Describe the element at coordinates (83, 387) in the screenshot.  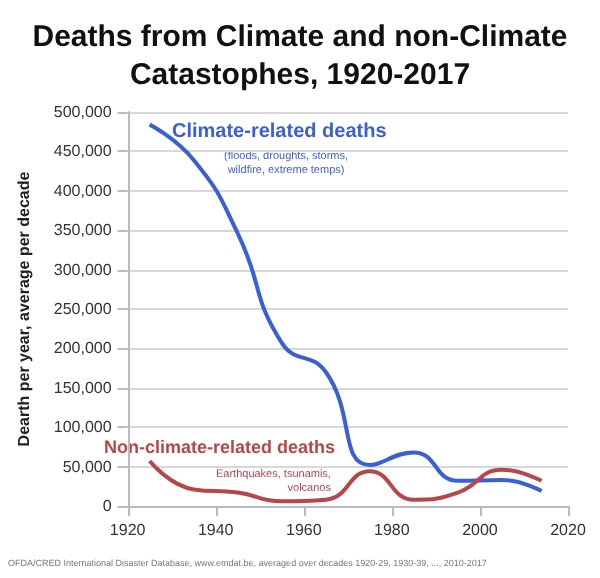
I see `y-tick-label: 150,000` at that location.